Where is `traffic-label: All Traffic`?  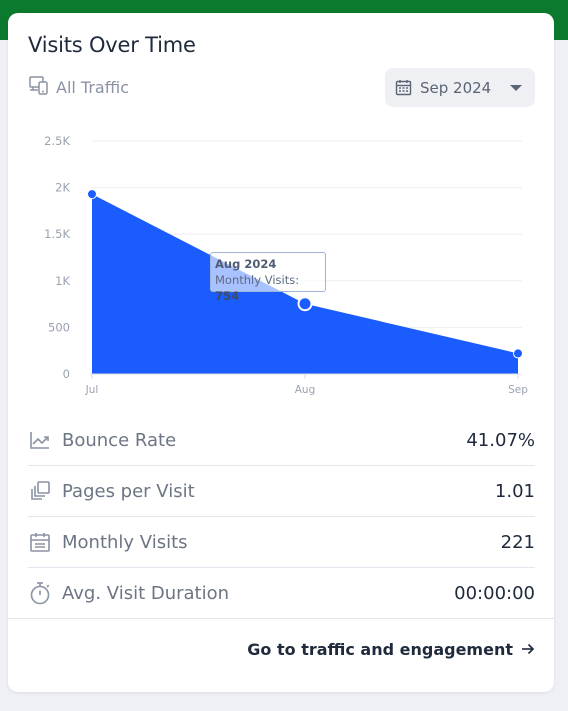
traffic-label: All Traffic is located at coordinates (92, 87).